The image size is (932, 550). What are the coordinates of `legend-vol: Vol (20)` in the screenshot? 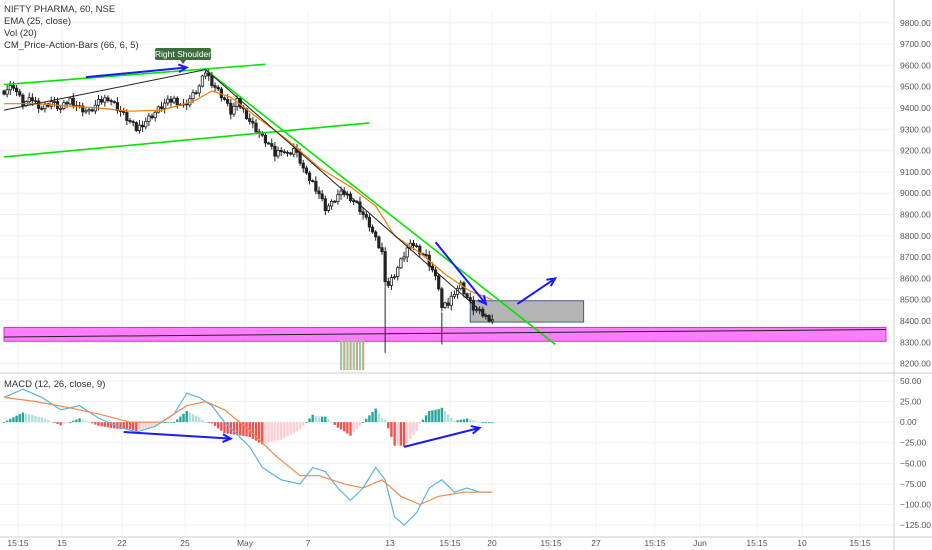 It's located at (20, 33).